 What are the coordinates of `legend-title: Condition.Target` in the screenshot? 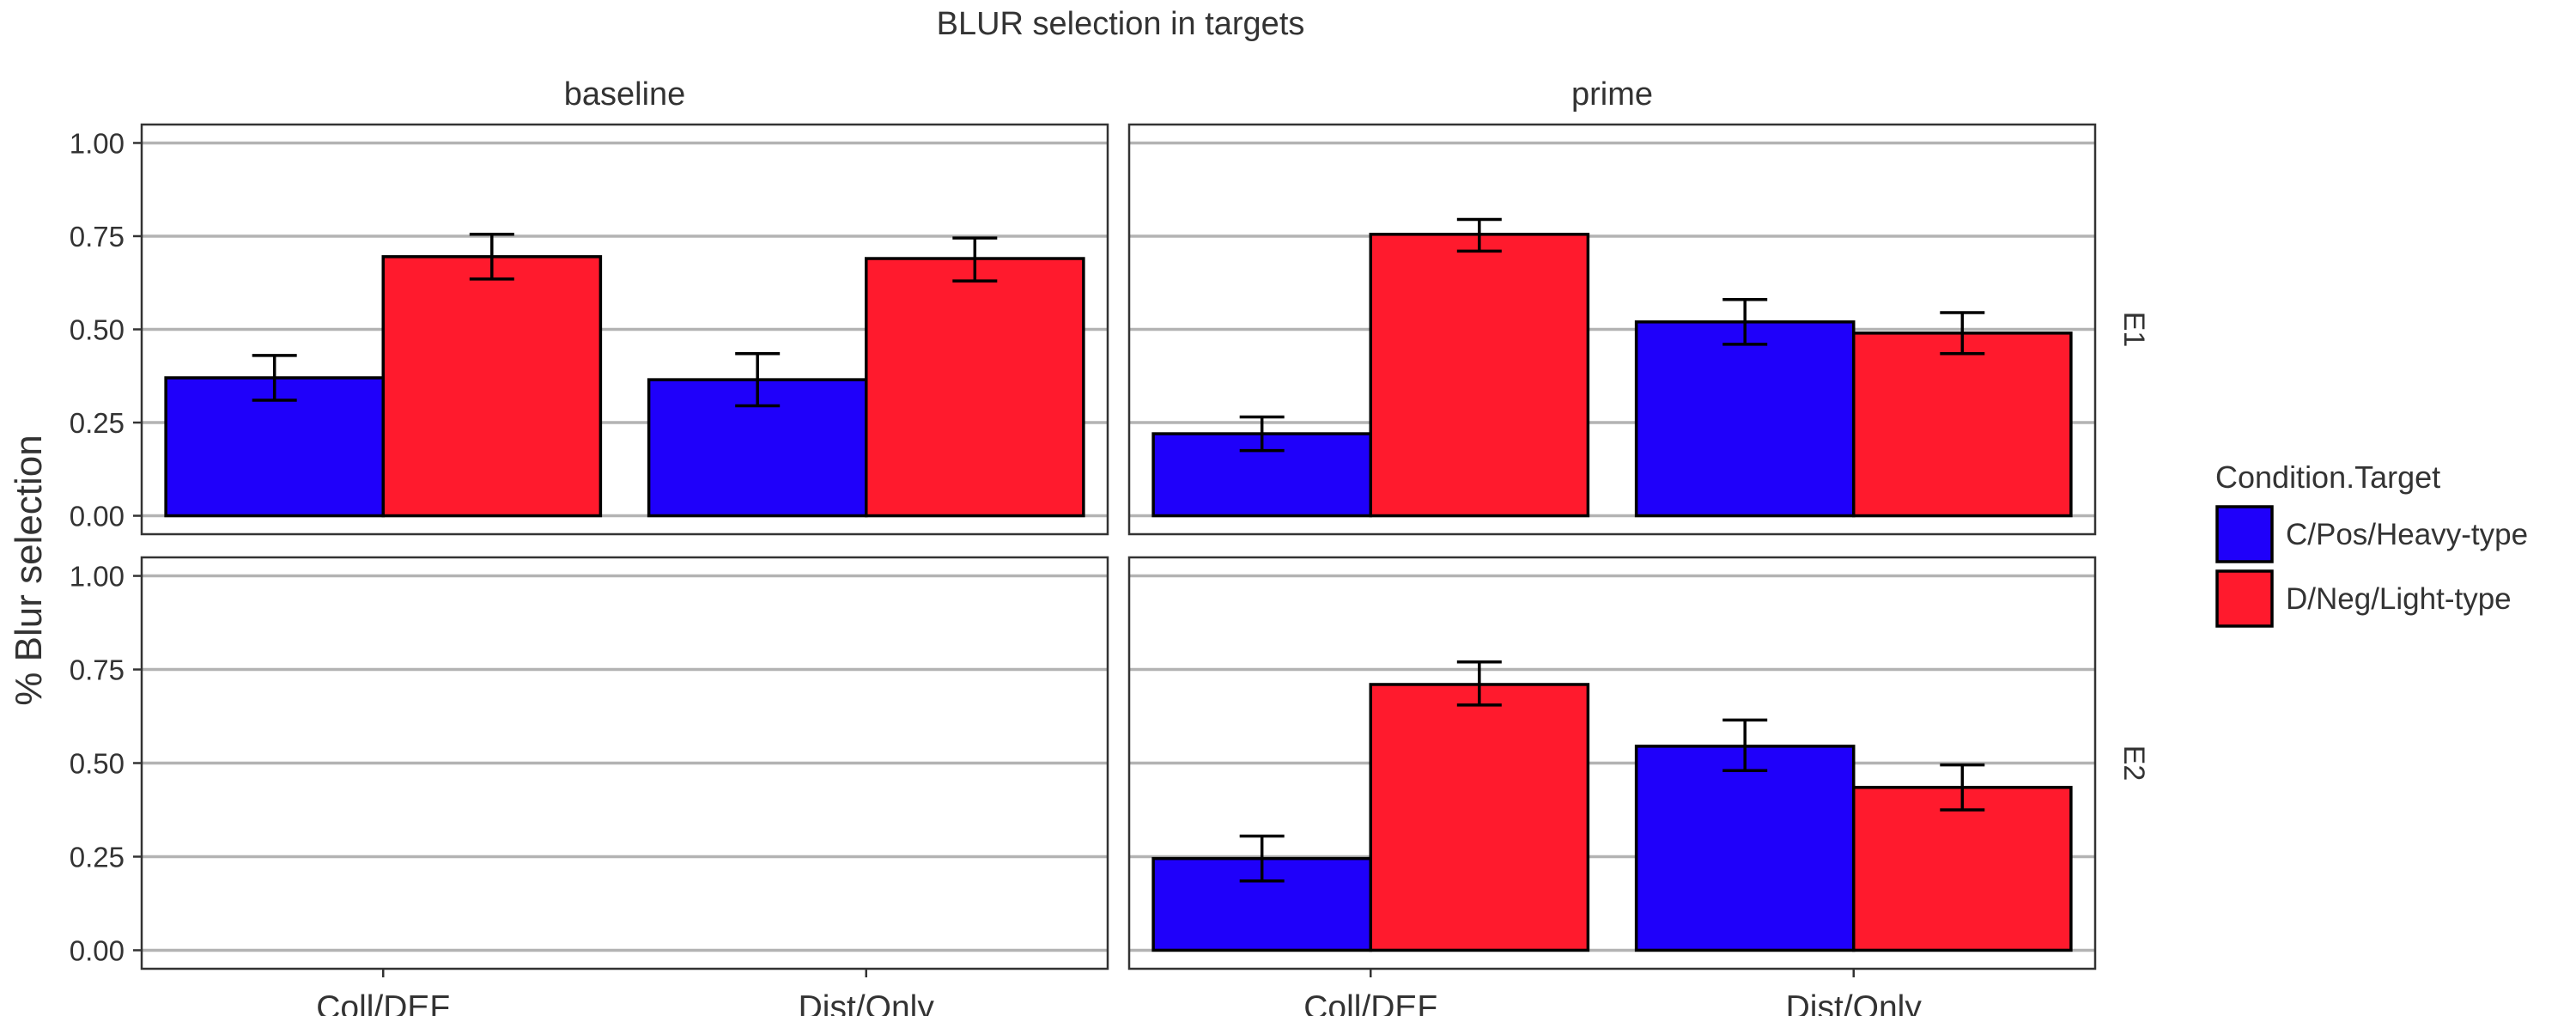 It's located at (2327, 477).